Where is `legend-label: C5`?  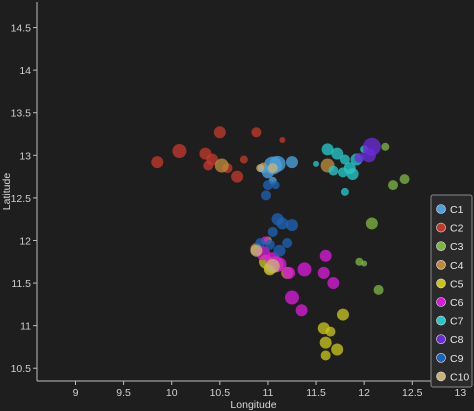
legend-label: C5 is located at coordinates (457, 284).